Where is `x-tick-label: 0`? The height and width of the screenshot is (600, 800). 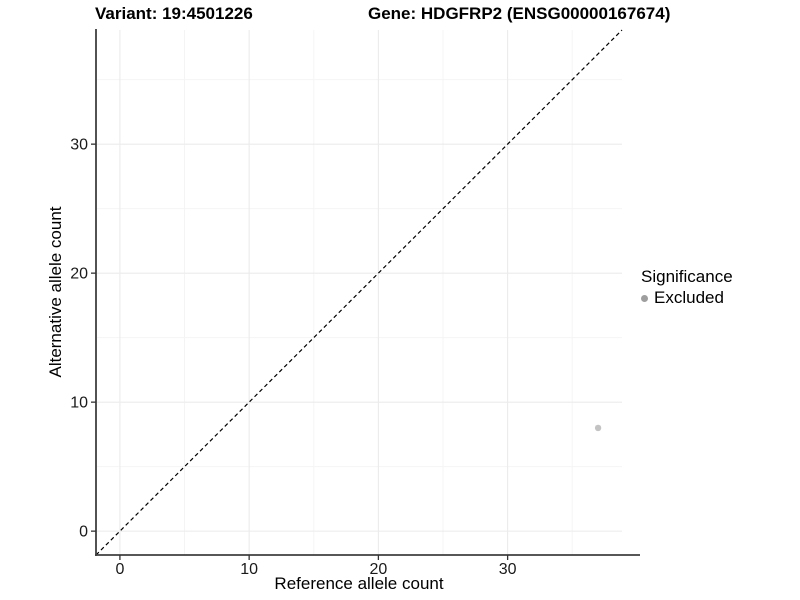 x-tick-label: 0 is located at coordinates (119, 569).